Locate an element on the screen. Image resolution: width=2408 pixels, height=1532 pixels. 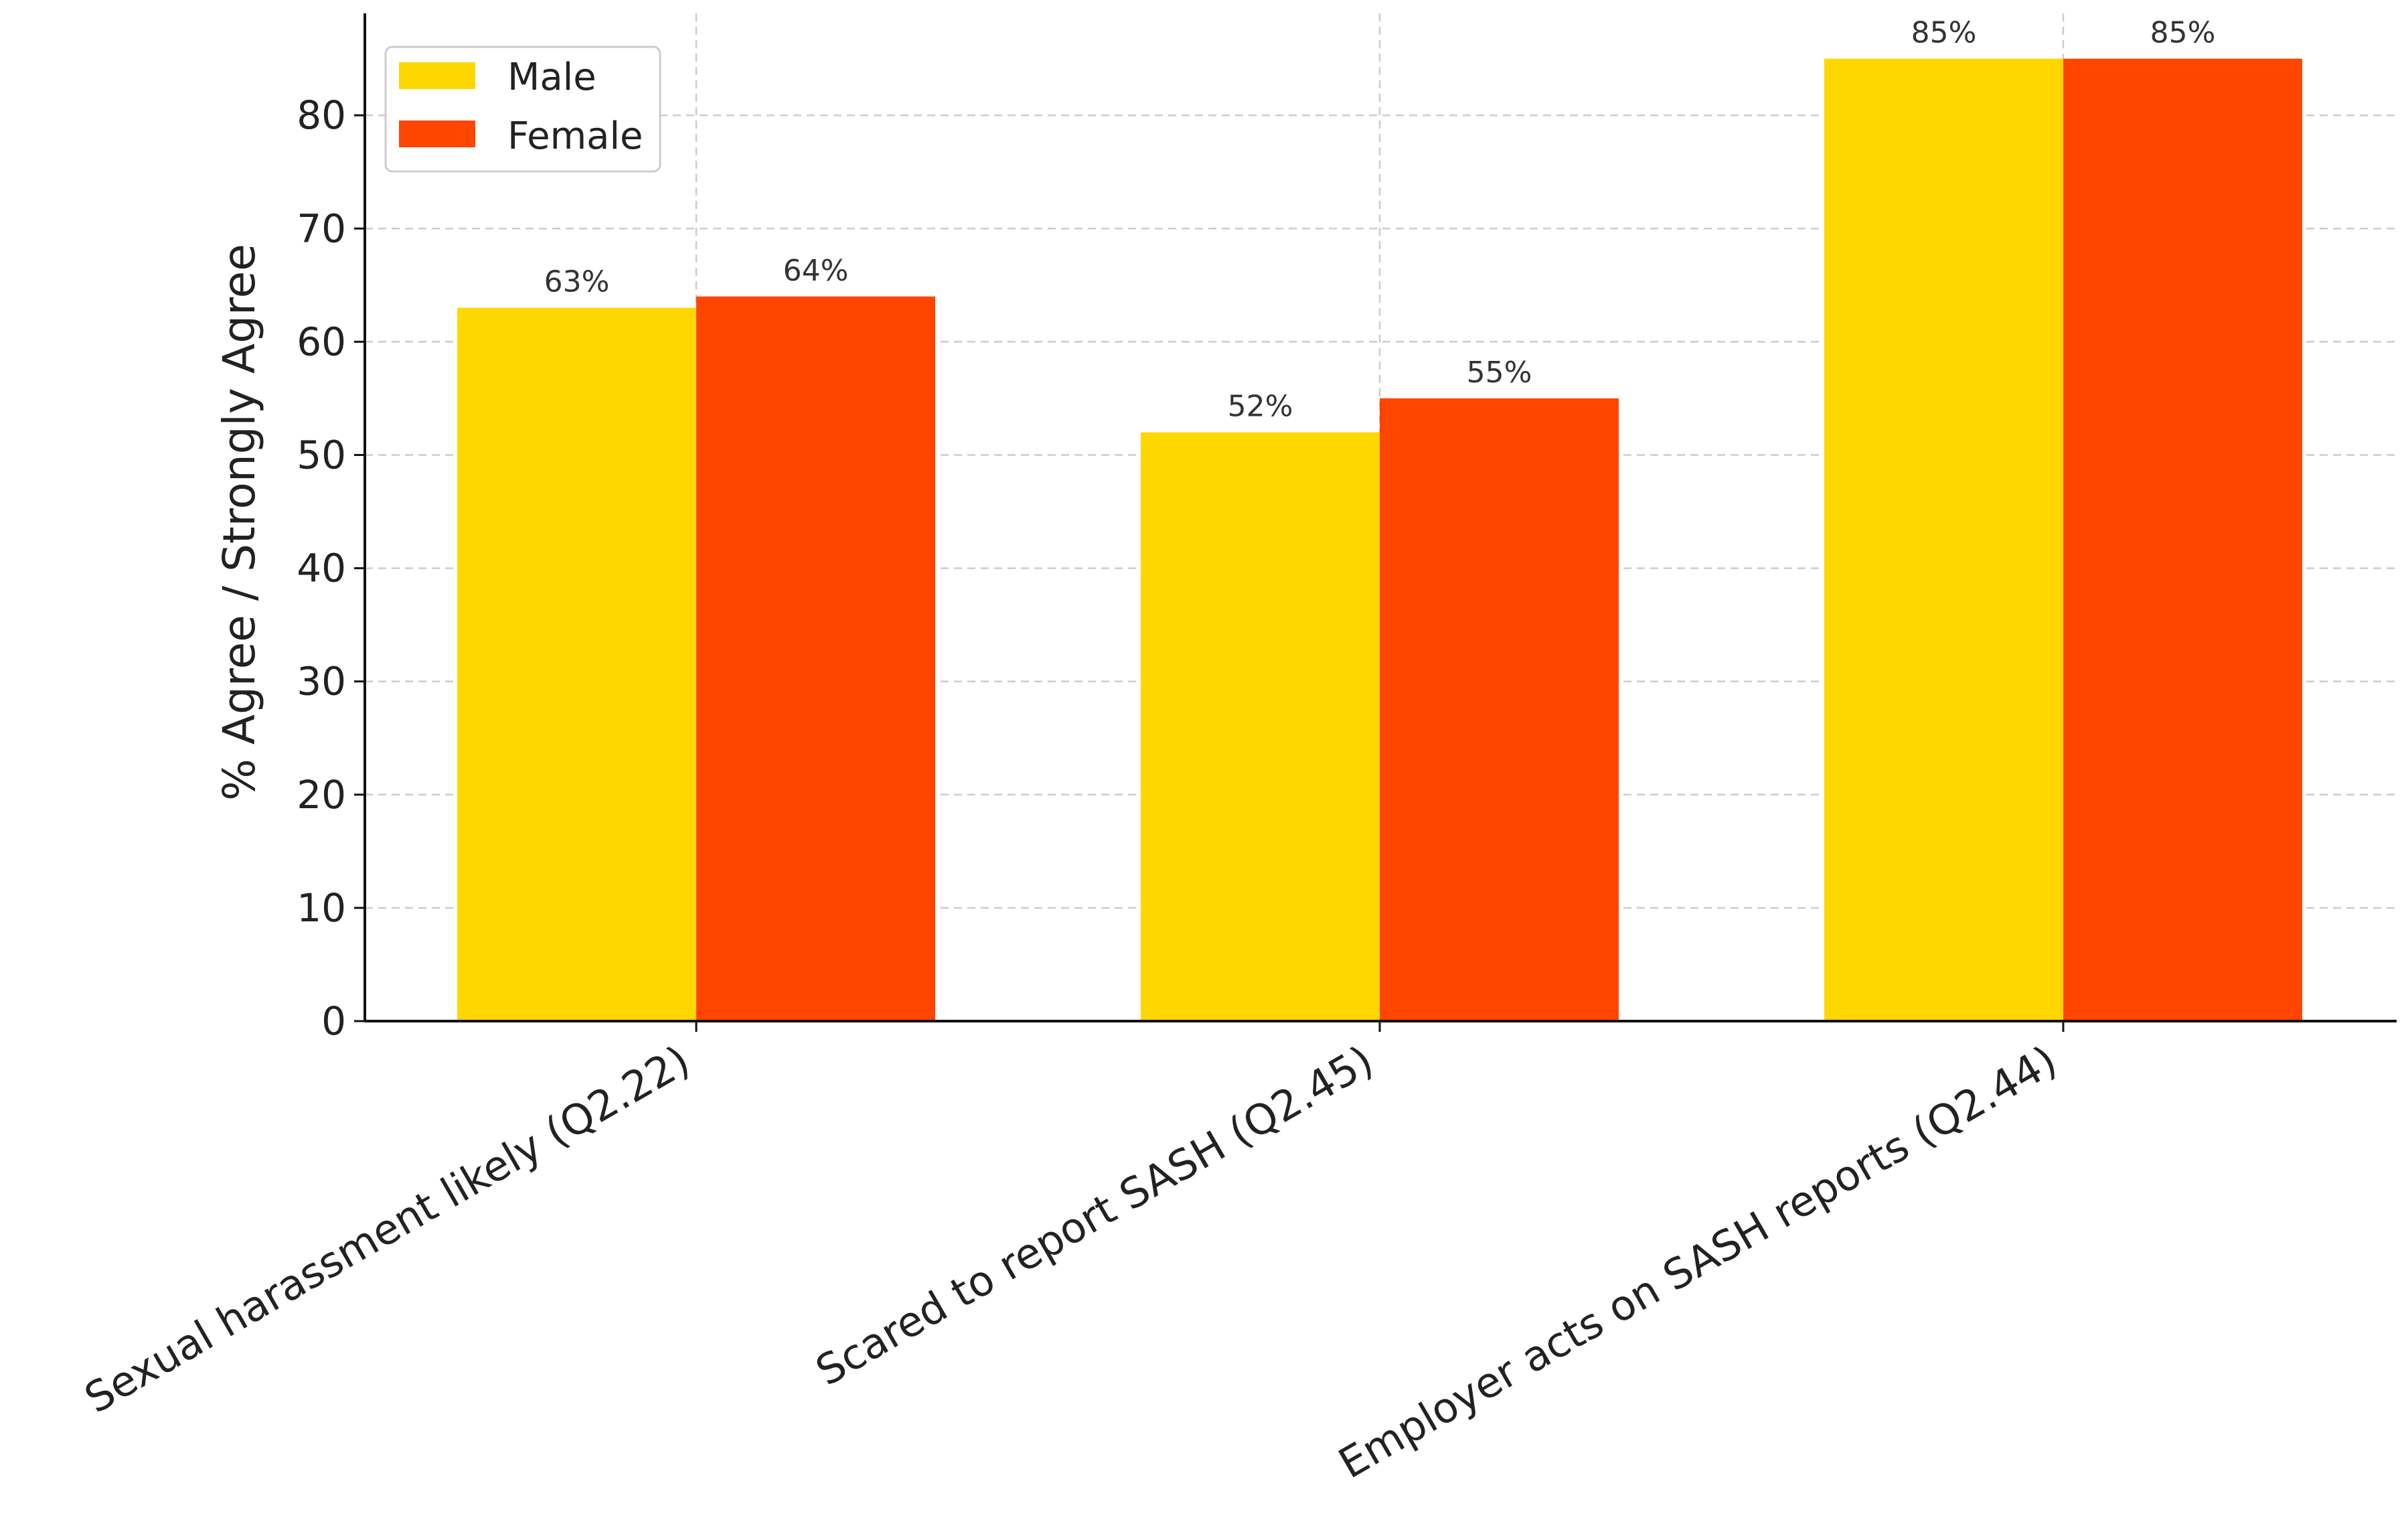
data-label-male-0: 63% is located at coordinates (577, 282).